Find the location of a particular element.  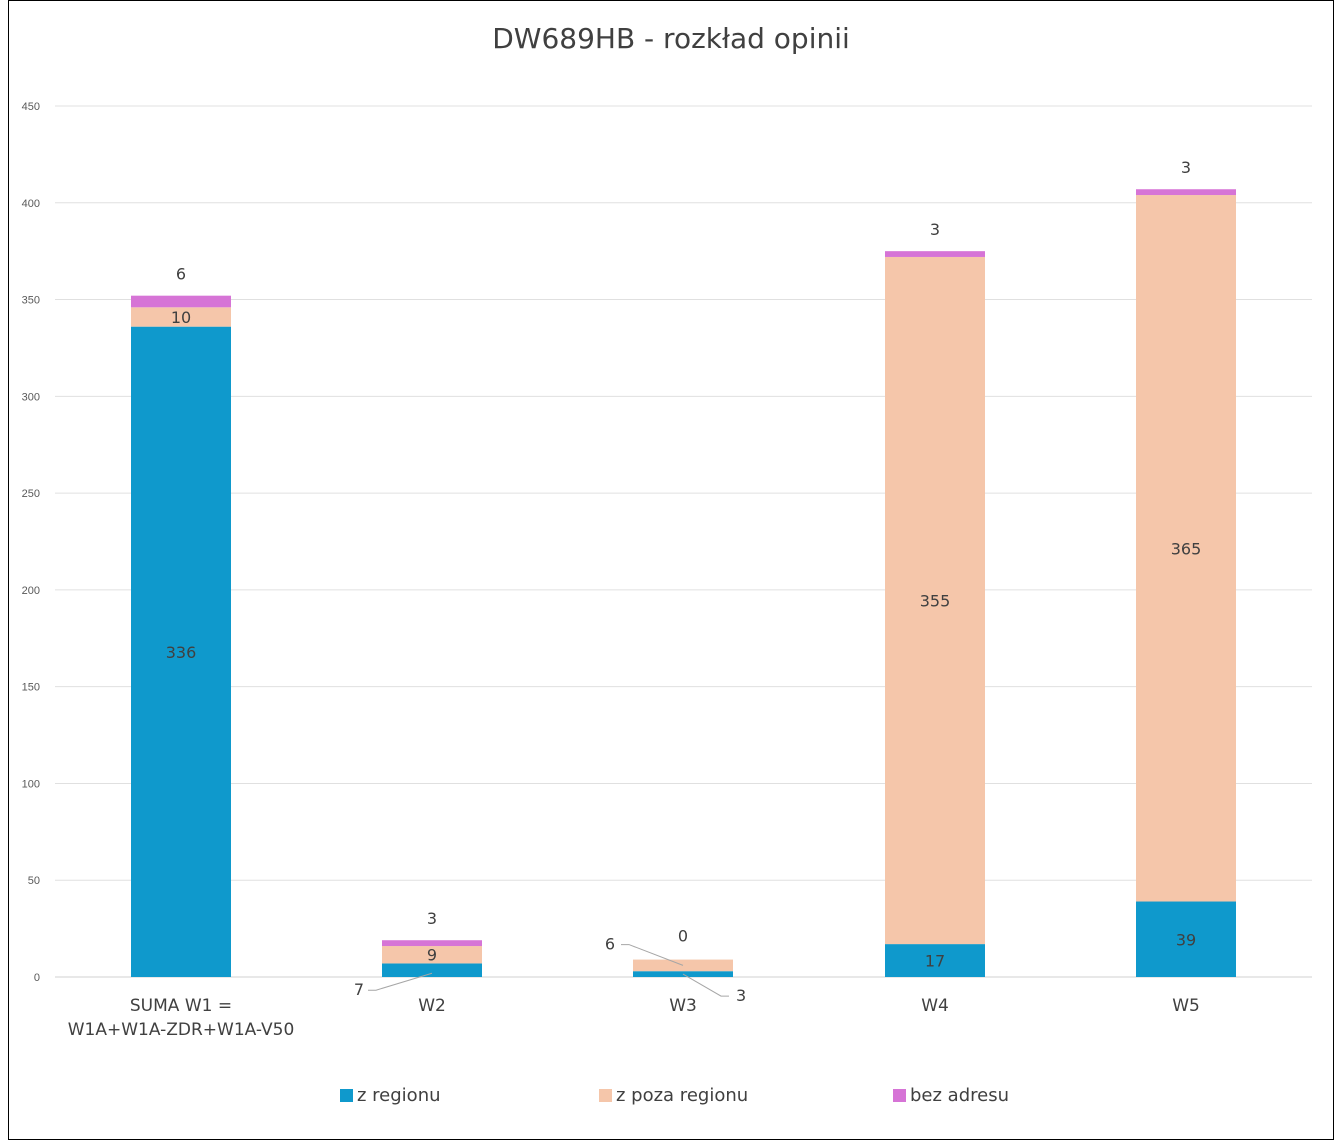

x-category-label: W1A+W1A-ZDR+W1A-V50 is located at coordinates (181, 1030).